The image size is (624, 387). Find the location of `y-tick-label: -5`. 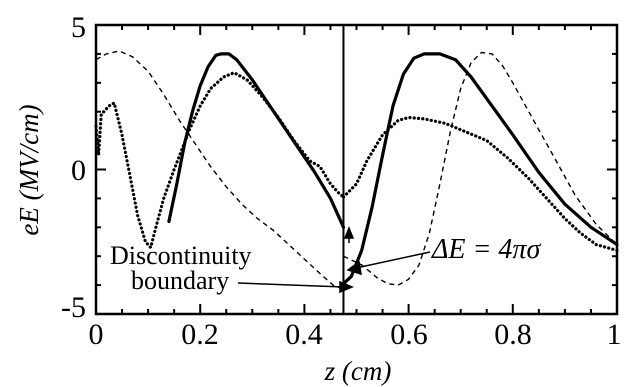

y-tick-label: -5 is located at coordinates (73, 307).